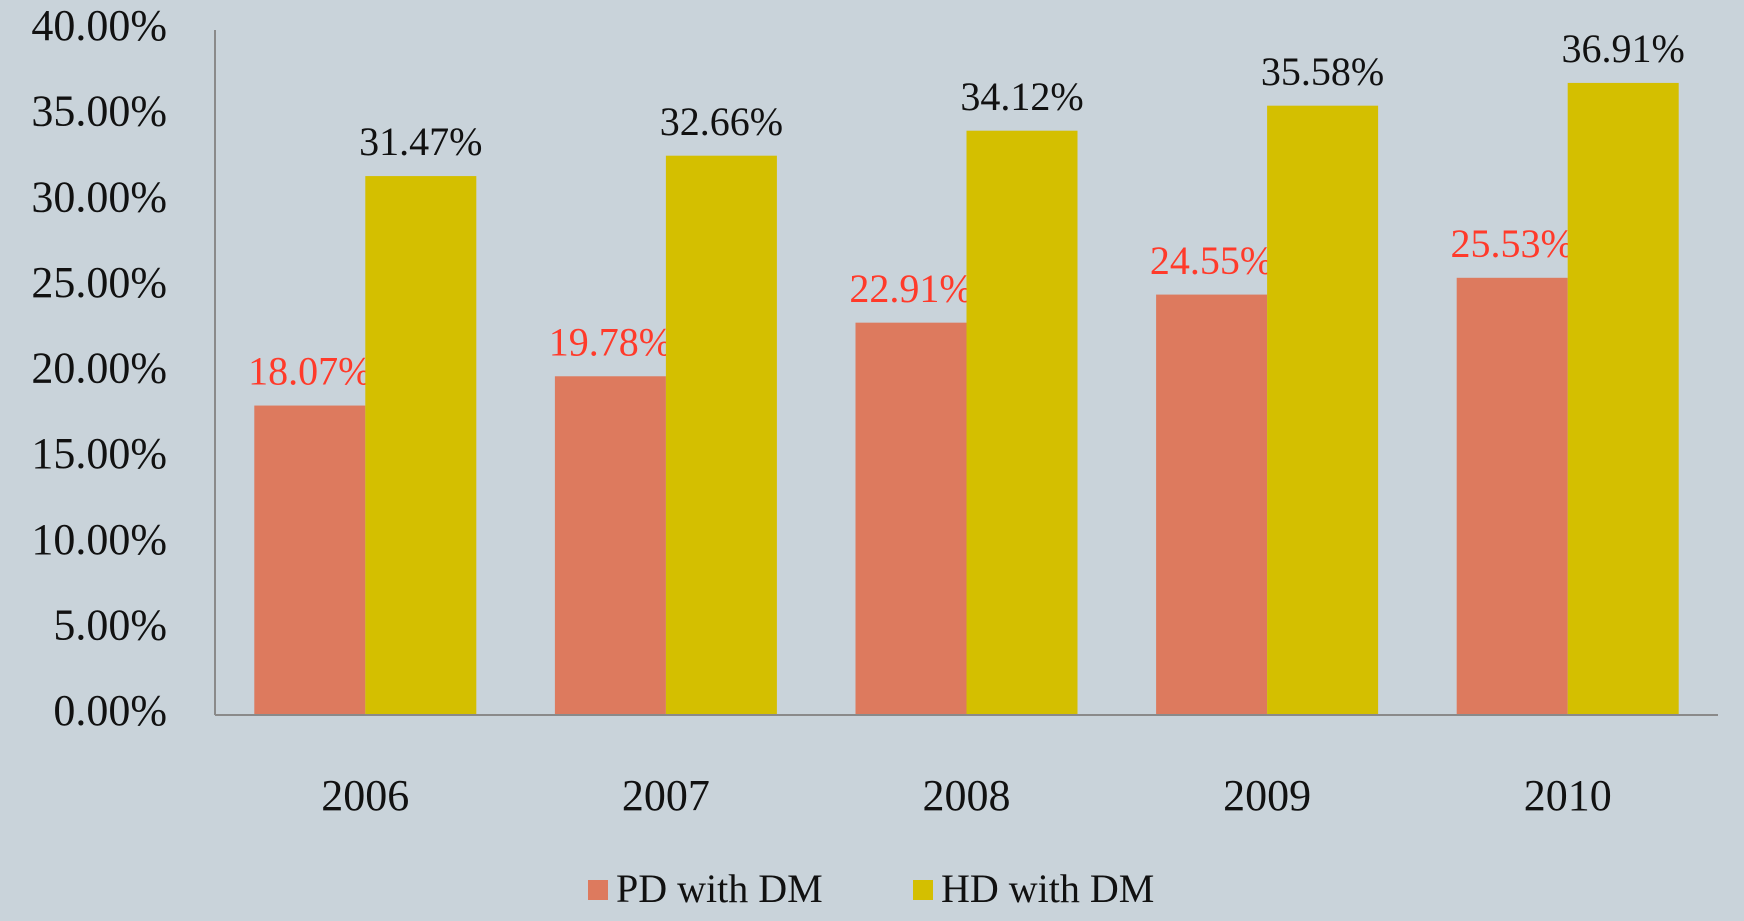 This screenshot has height=921, width=1744. I want to click on data-label: 24.55%, so click(1211, 260).